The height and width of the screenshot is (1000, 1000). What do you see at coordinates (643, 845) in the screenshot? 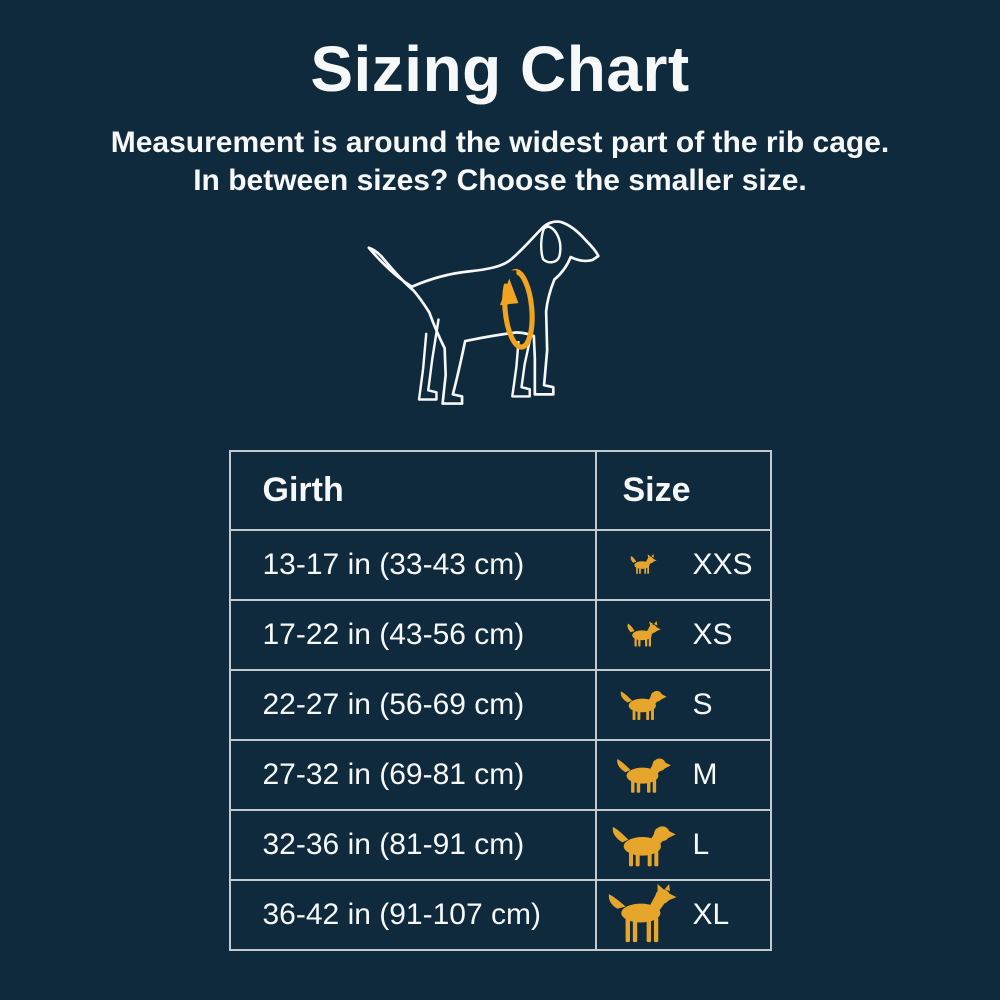
I see `dog-l-icon` at bounding box center [643, 845].